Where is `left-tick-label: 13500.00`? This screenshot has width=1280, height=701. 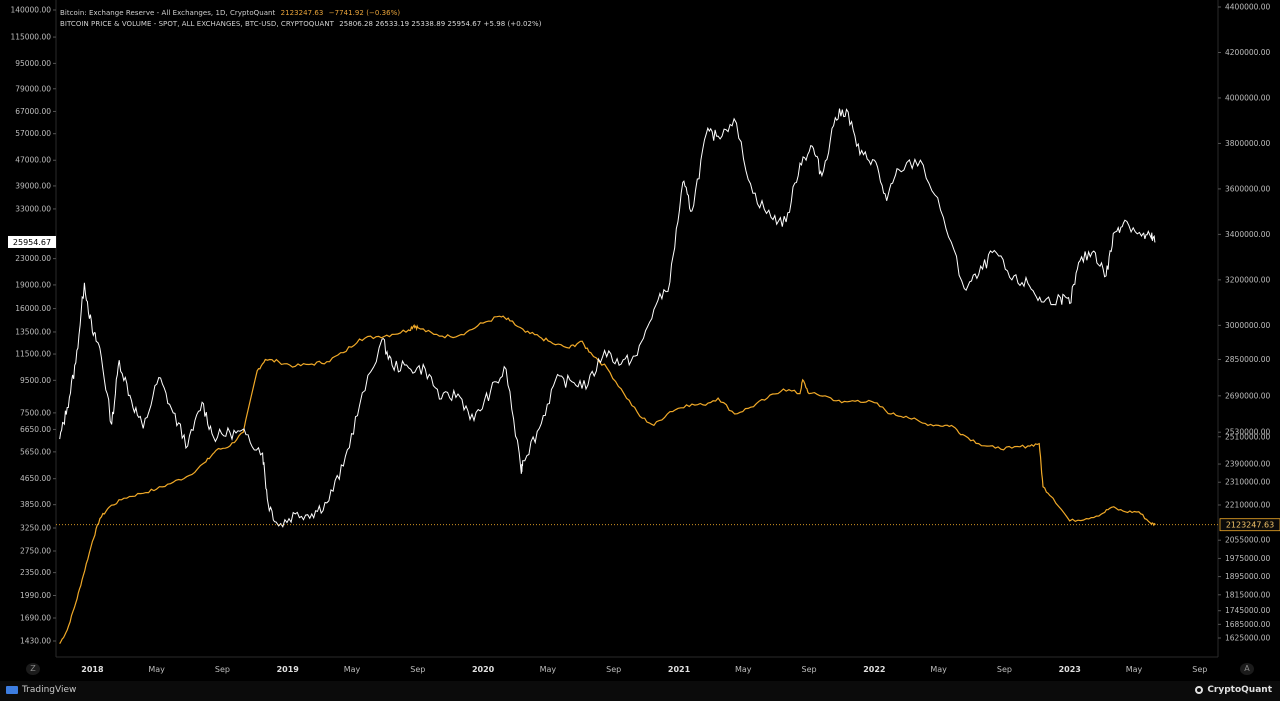
left-tick-label: 13500.00 is located at coordinates (33, 331).